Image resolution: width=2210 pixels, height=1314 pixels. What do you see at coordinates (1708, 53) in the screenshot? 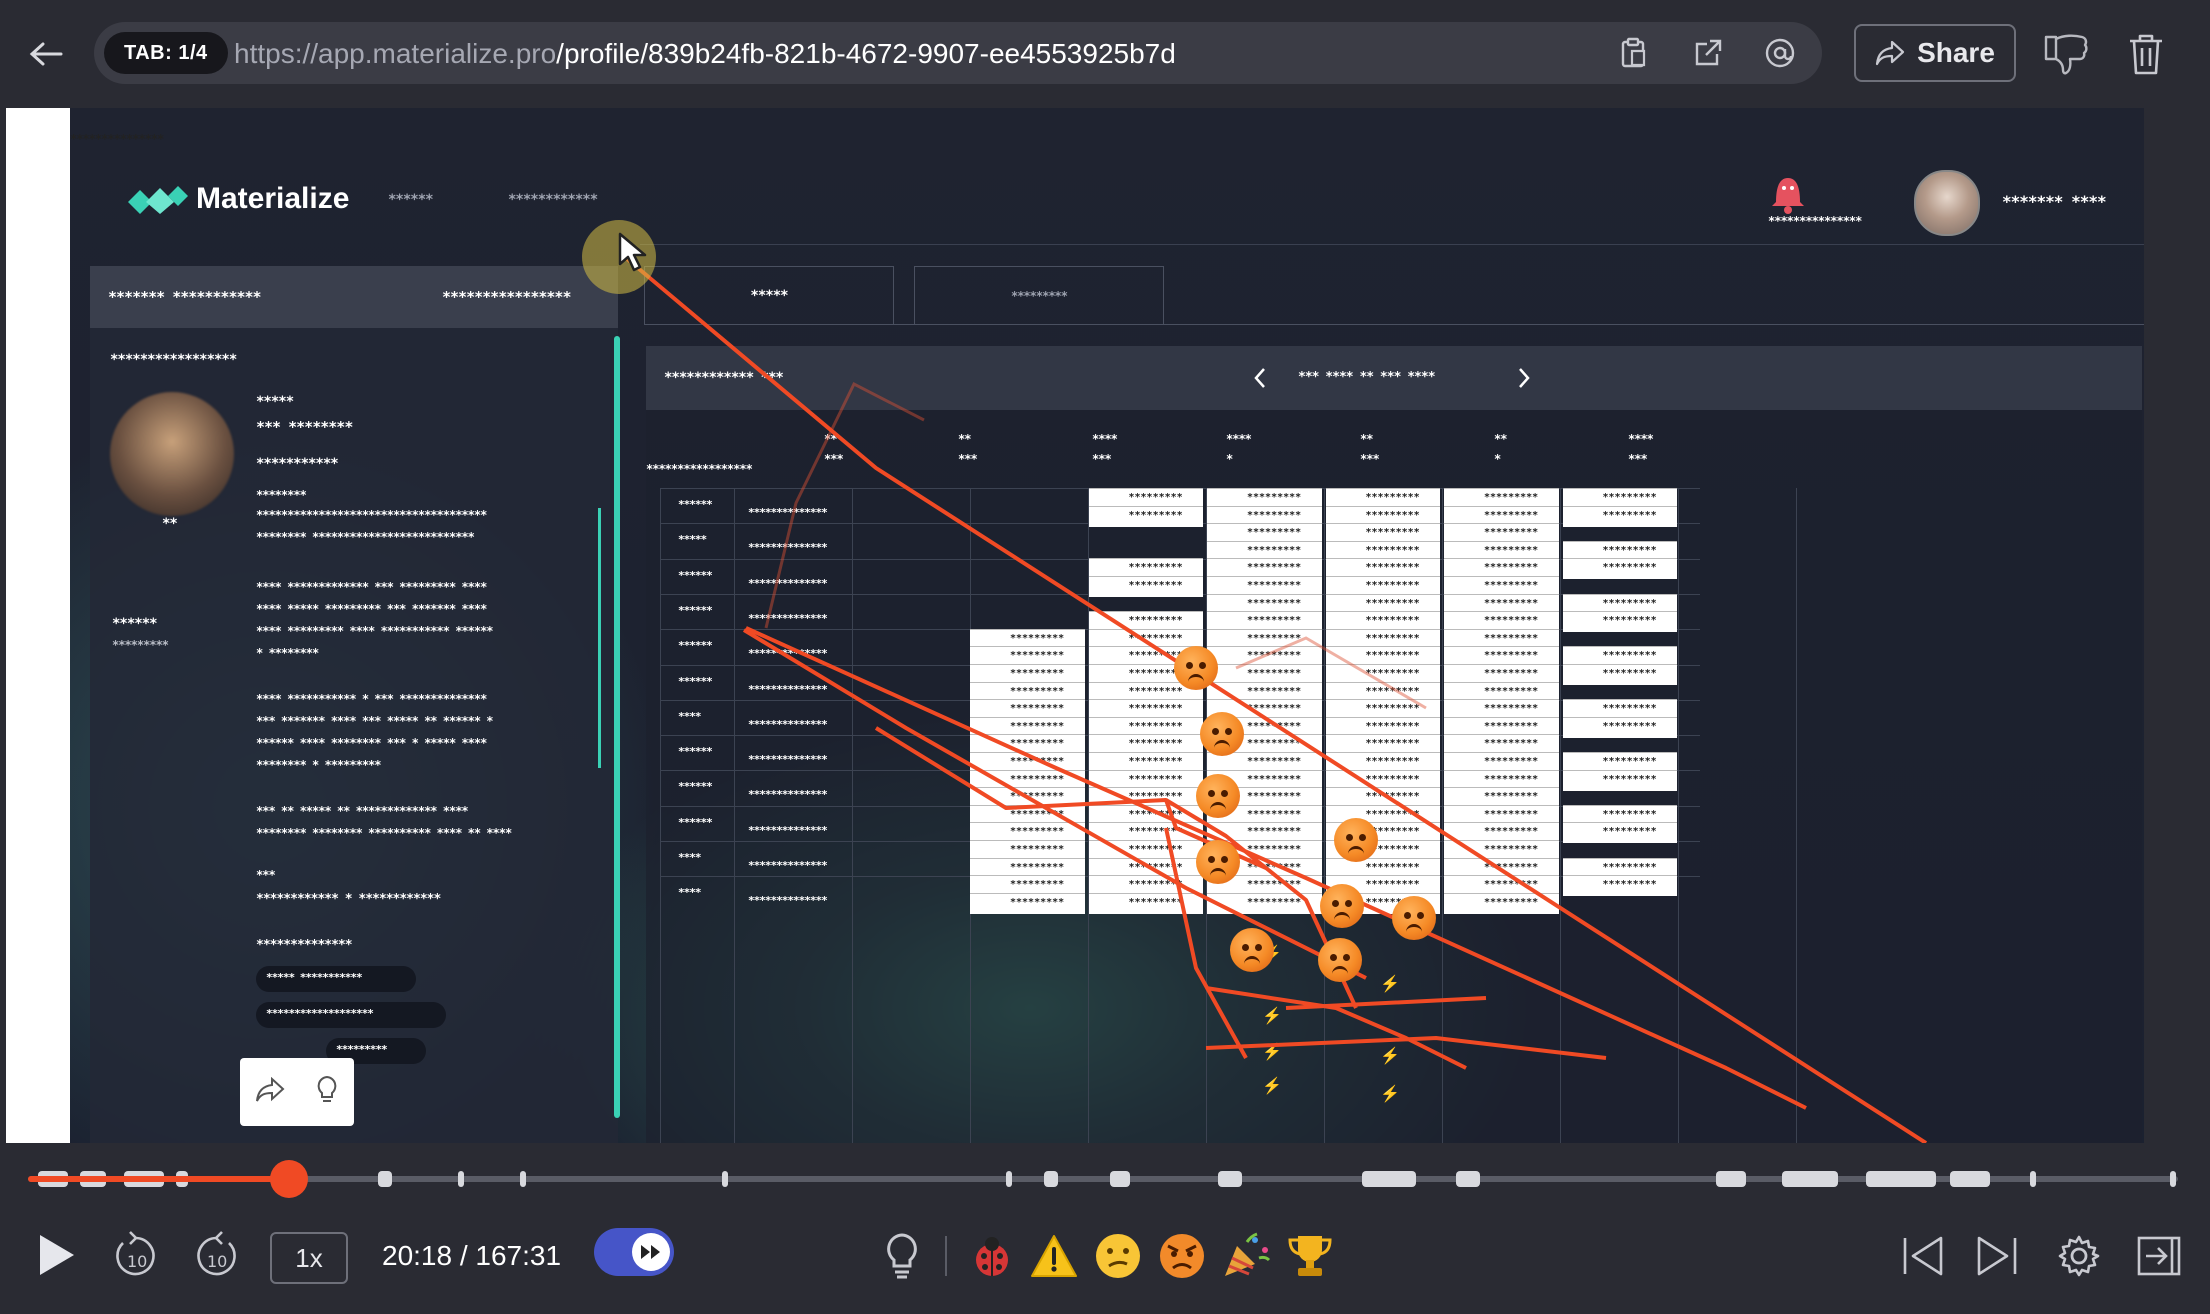
I see `open-external-icon` at bounding box center [1708, 53].